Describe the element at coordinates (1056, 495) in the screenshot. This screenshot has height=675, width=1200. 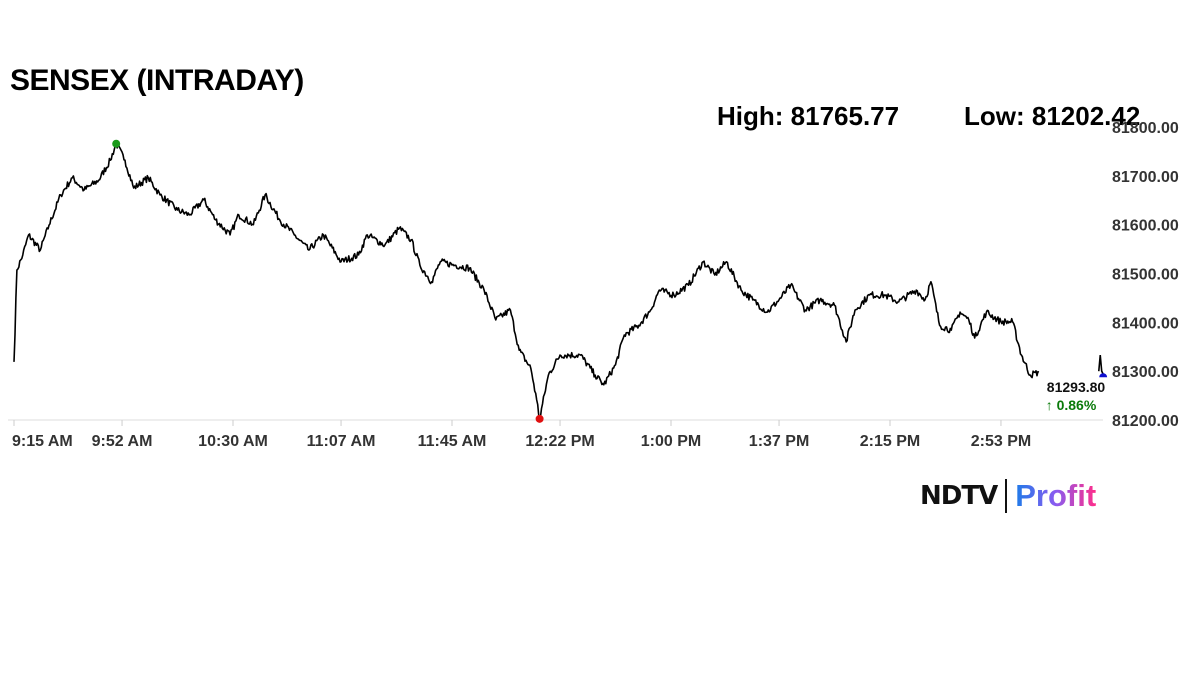
I see `logo-profit: Profit` at that location.